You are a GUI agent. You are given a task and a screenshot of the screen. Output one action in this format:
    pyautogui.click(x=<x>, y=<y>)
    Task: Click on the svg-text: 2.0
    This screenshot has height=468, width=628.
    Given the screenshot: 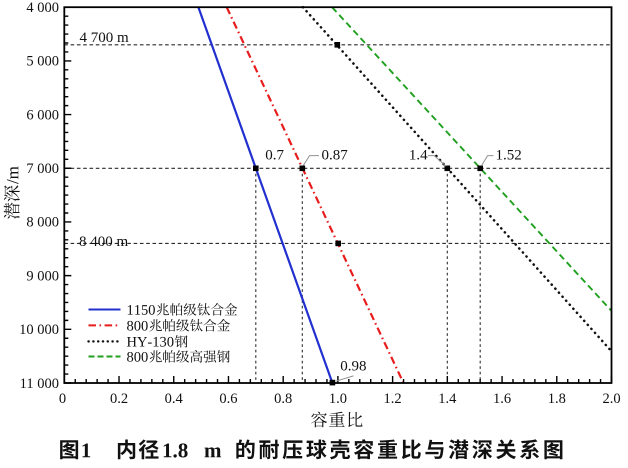 What is the action you would take?
    pyautogui.click(x=611, y=399)
    